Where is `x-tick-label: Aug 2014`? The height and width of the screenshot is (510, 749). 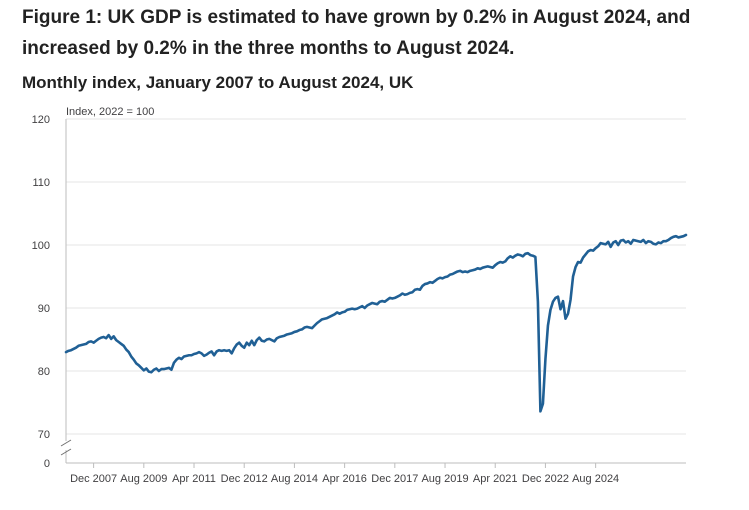
x-tick-label: Aug 2014 is located at coordinates (294, 479).